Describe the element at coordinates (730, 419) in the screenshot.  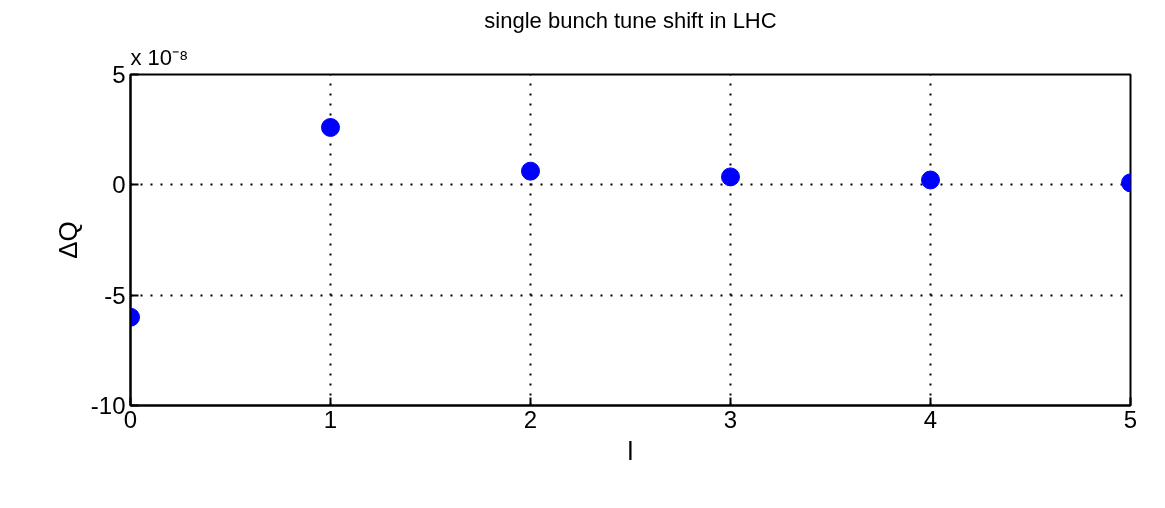
I see `x-tick-label: 3` at that location.